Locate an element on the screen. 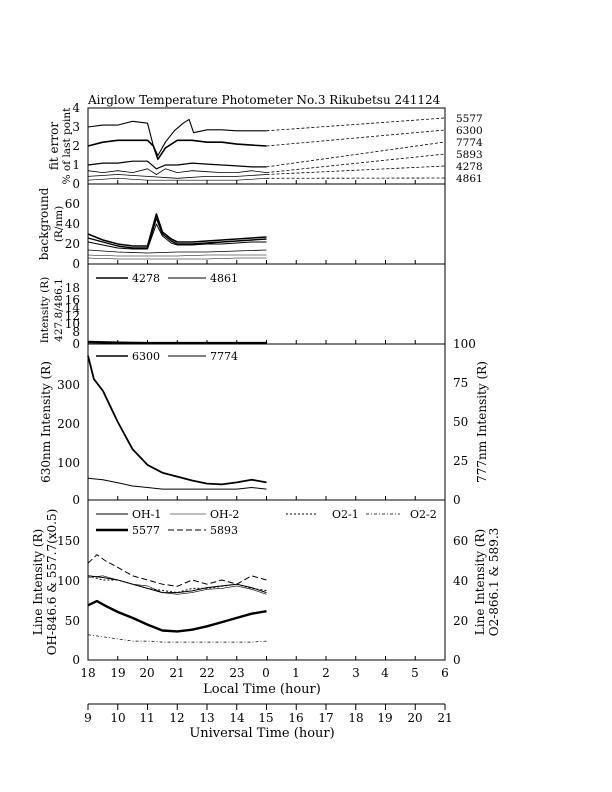  background-ytick-40: 40 is located at coordinates (72, 224).